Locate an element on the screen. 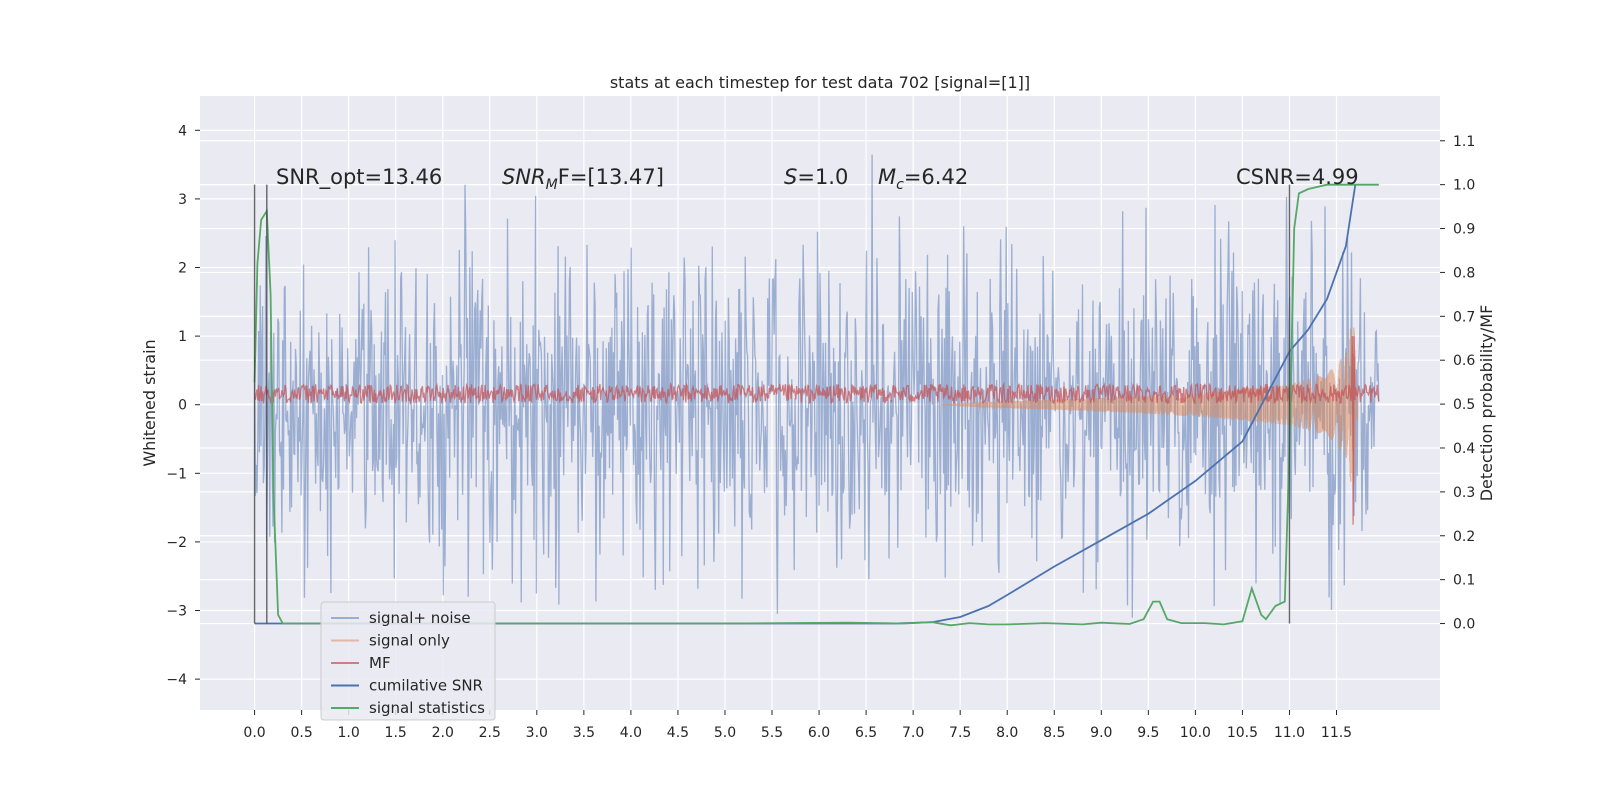 This screenshot has height=800, width=1600. x-tick-label: 9.5 is located at coordinates (1148, 733).